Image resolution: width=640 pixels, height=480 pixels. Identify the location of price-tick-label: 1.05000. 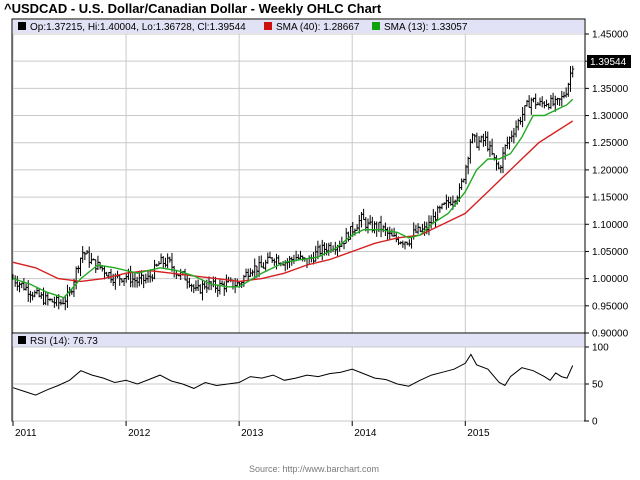
(610, 252).